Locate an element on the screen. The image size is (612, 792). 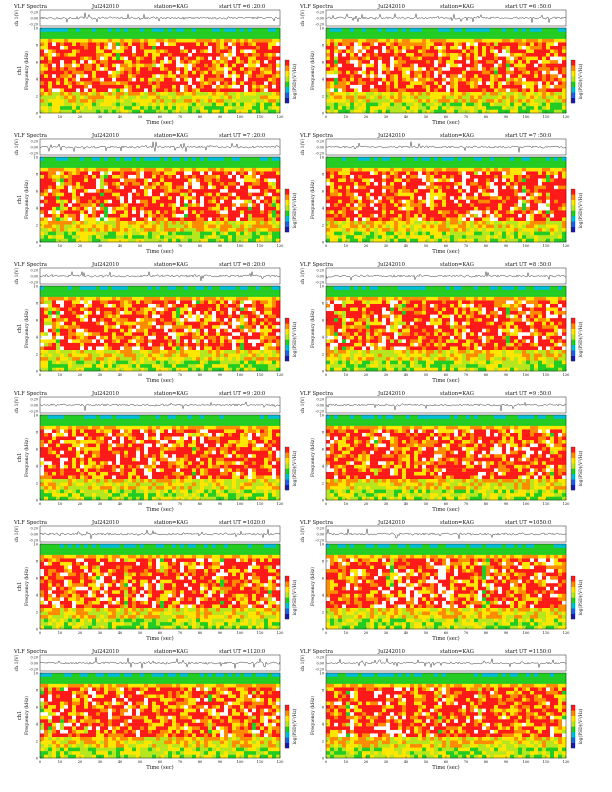
x-tick-label: 10 is located at coordinates (60, 117).